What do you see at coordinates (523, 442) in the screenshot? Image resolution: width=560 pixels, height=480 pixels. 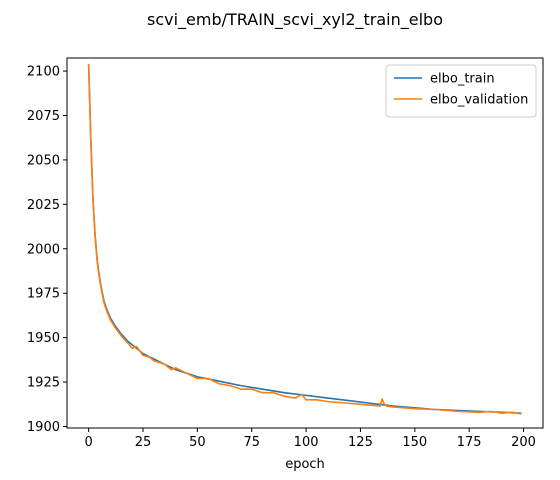 I see `x-tick-label: 200` at bounding box center [523, 442].